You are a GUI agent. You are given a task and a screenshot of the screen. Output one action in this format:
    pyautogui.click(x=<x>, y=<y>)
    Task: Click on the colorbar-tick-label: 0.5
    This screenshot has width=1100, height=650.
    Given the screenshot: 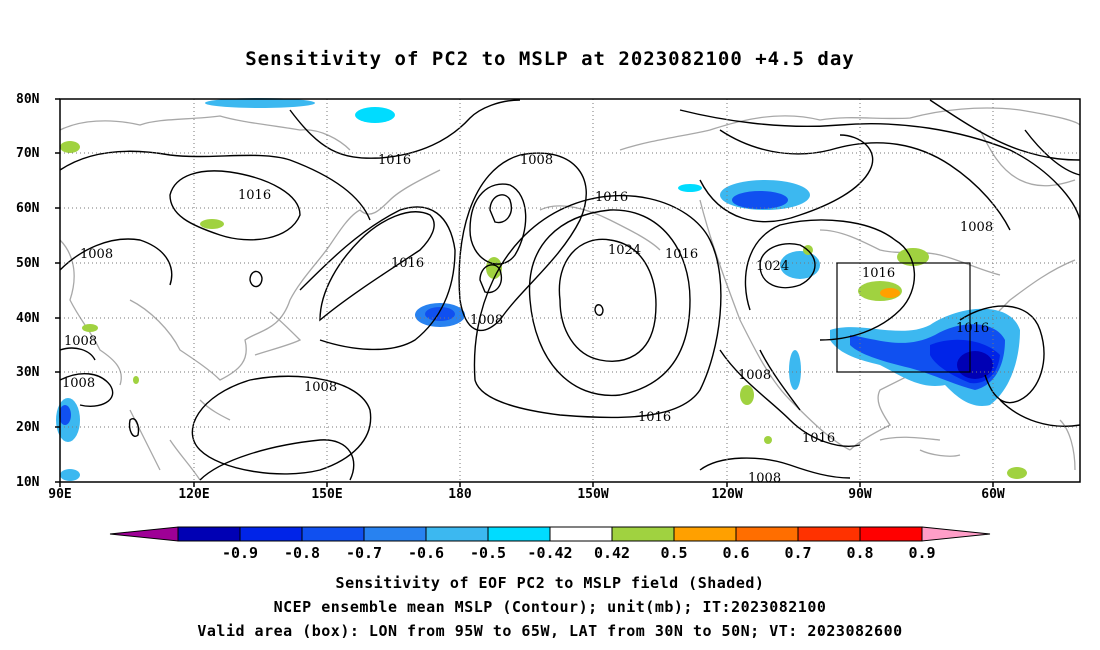 What is the action you would take?
    pyautogui.click(x=674, y=553)
    